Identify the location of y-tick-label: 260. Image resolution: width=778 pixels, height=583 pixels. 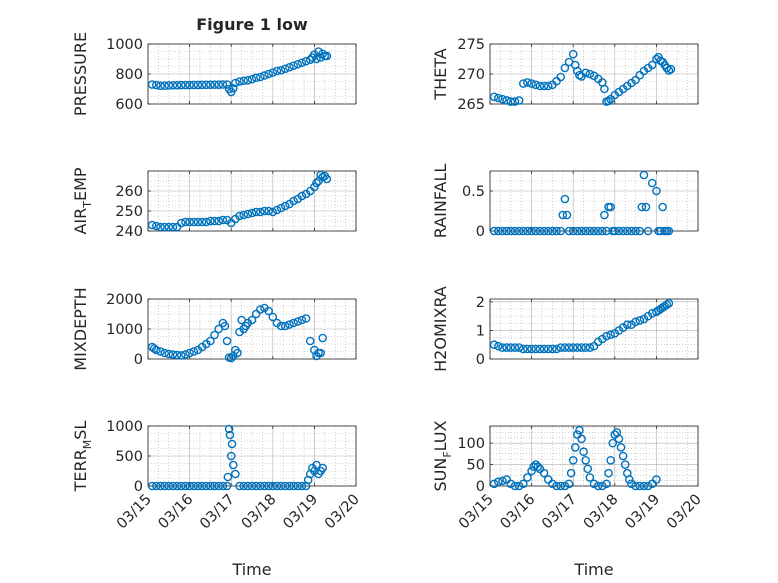
(129, 192).